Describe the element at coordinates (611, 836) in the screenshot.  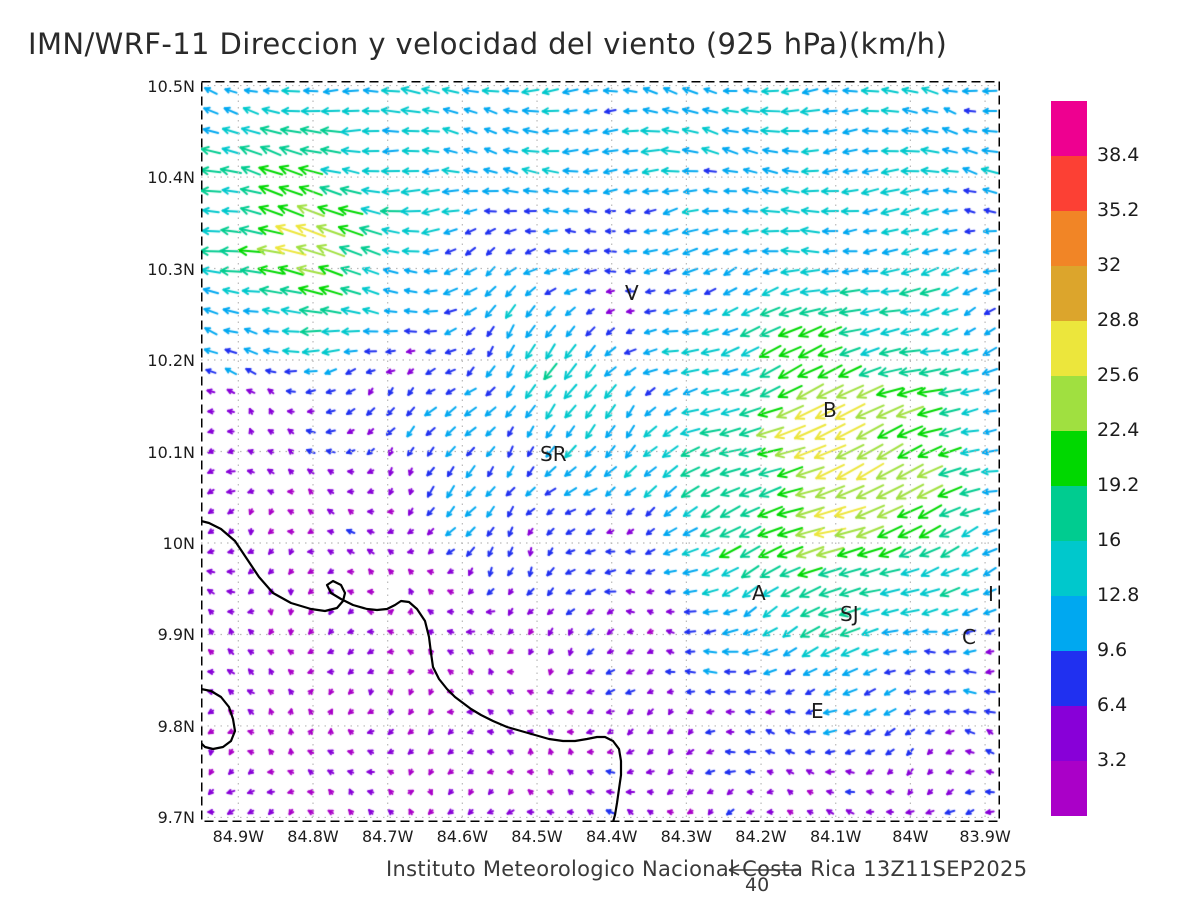
I see `x-tick-84.4W: 84.4W` at that location.